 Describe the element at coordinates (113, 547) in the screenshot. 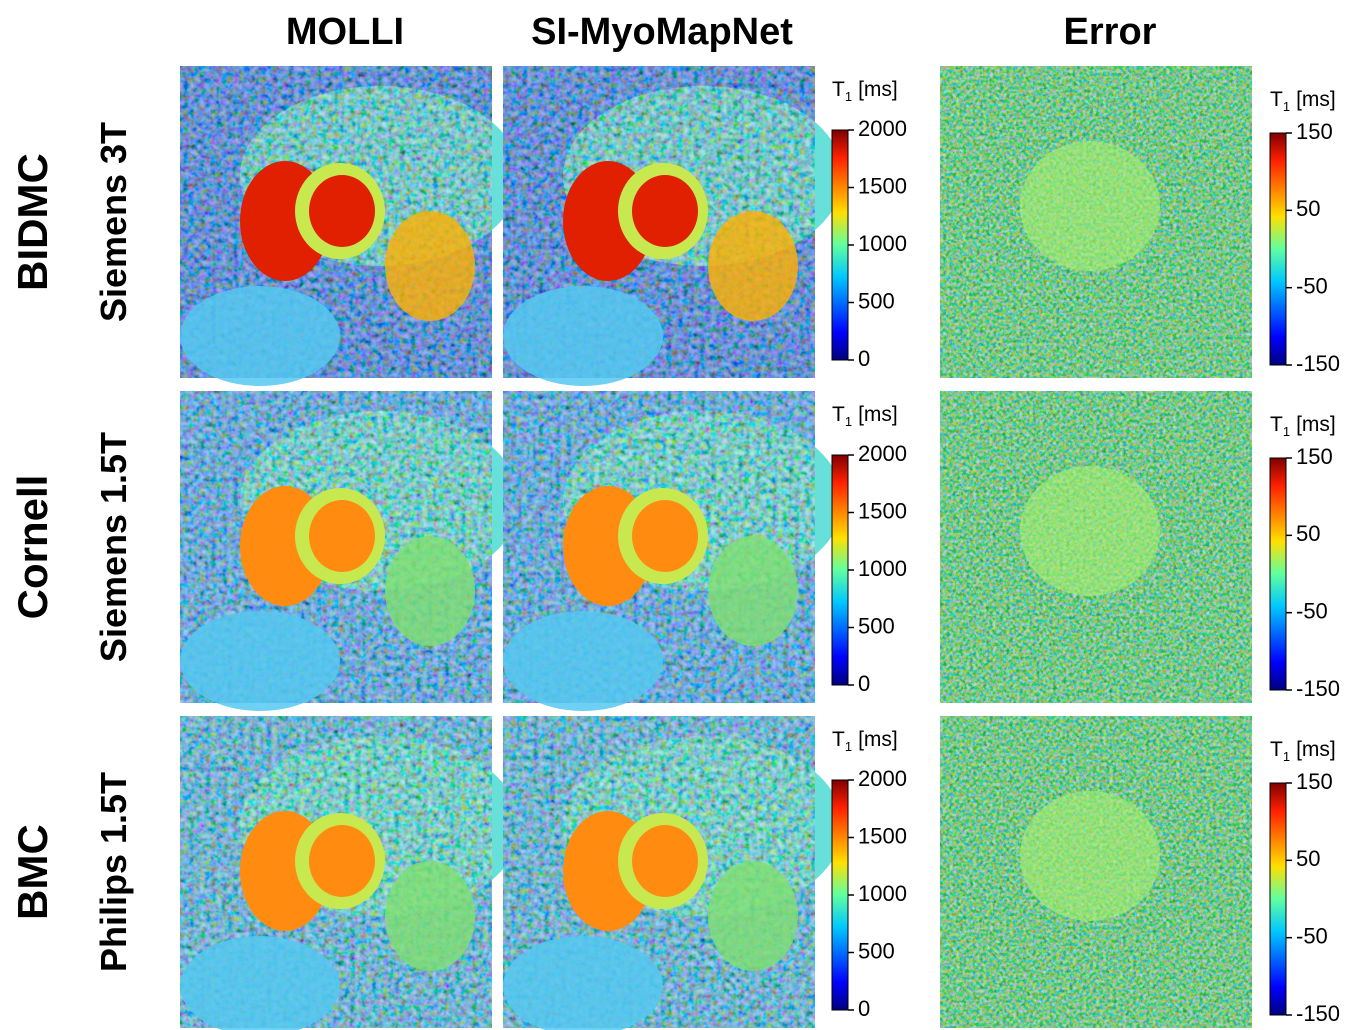

I see `row-scanner: Siemens 1.5T` at that location.